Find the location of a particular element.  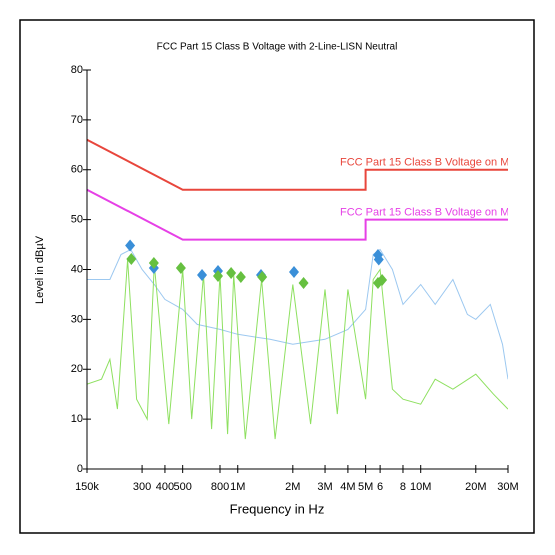

x-tick-label: 400 is located at coordinates (165, 487).